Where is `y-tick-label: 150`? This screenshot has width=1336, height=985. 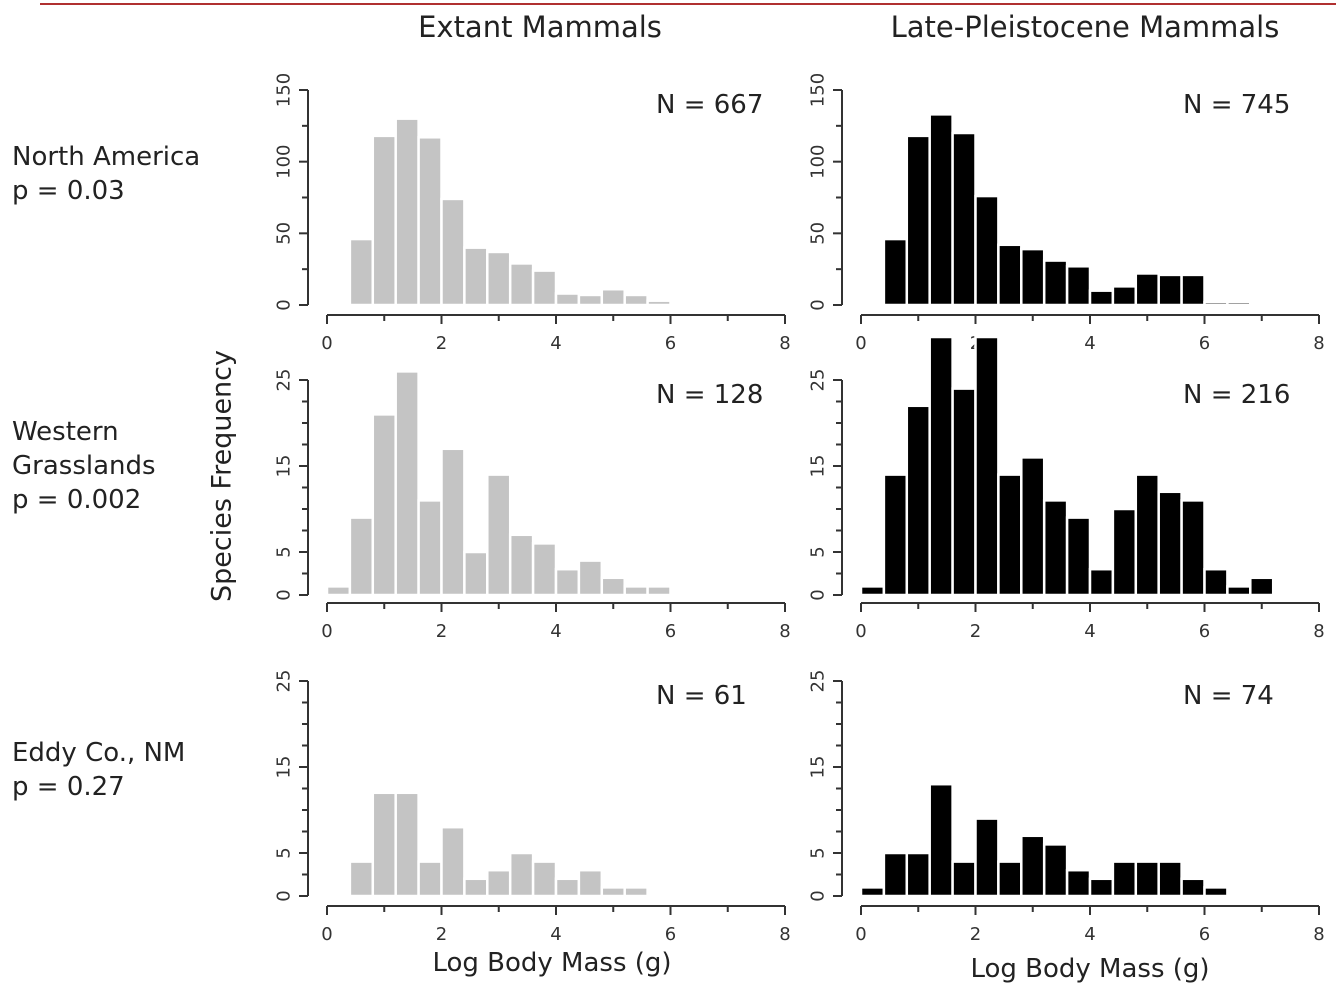 y-tick-label: 150 is located at coordinates (818, 90).